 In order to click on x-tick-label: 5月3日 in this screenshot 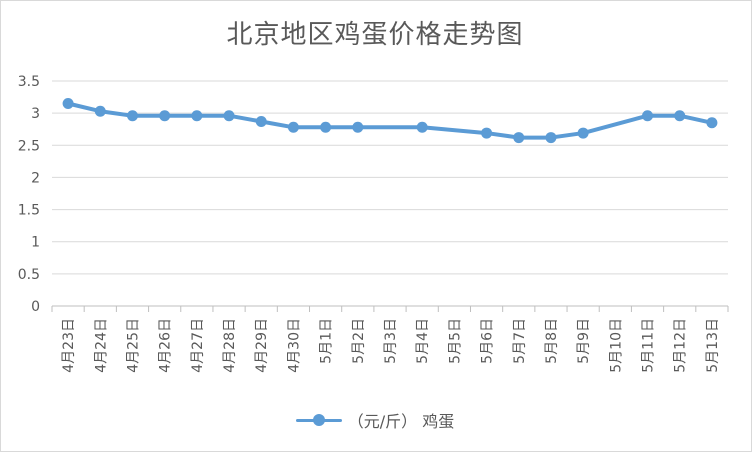, I will do `click(391, 341)`.